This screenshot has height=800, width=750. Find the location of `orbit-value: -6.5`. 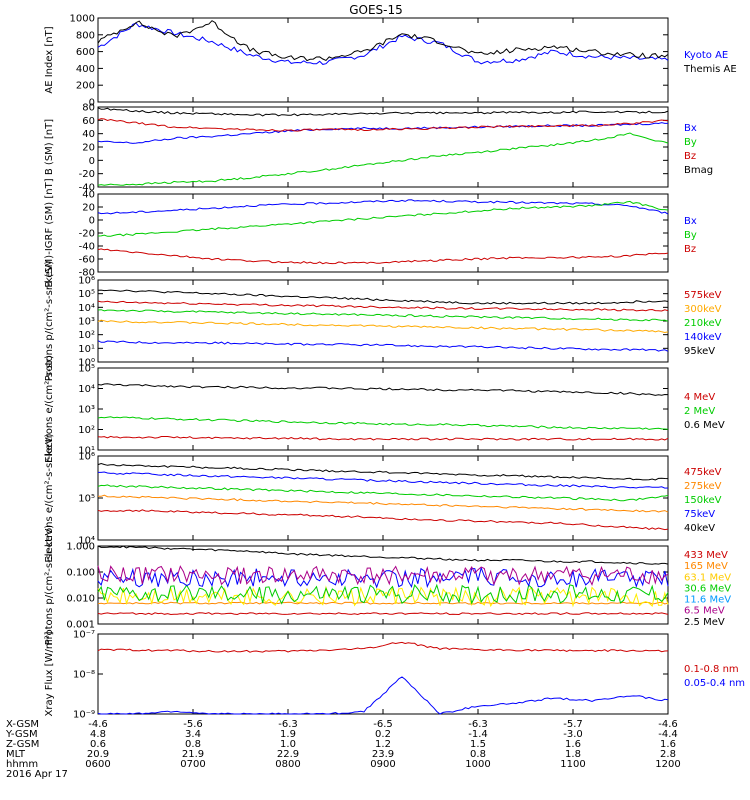

orbit-value: -6.5 is located at coordinates (383, 724).